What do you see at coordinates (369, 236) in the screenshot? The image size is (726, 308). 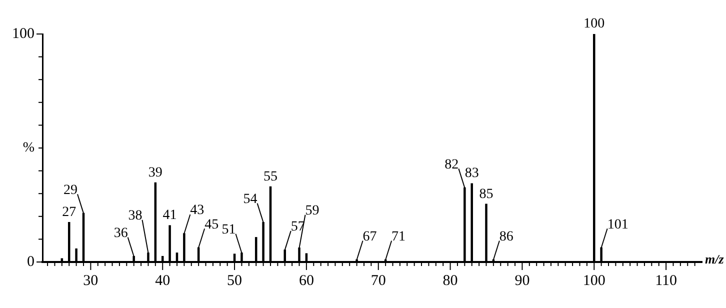 I see `annotation: 67` at bounding box center [369, 236].